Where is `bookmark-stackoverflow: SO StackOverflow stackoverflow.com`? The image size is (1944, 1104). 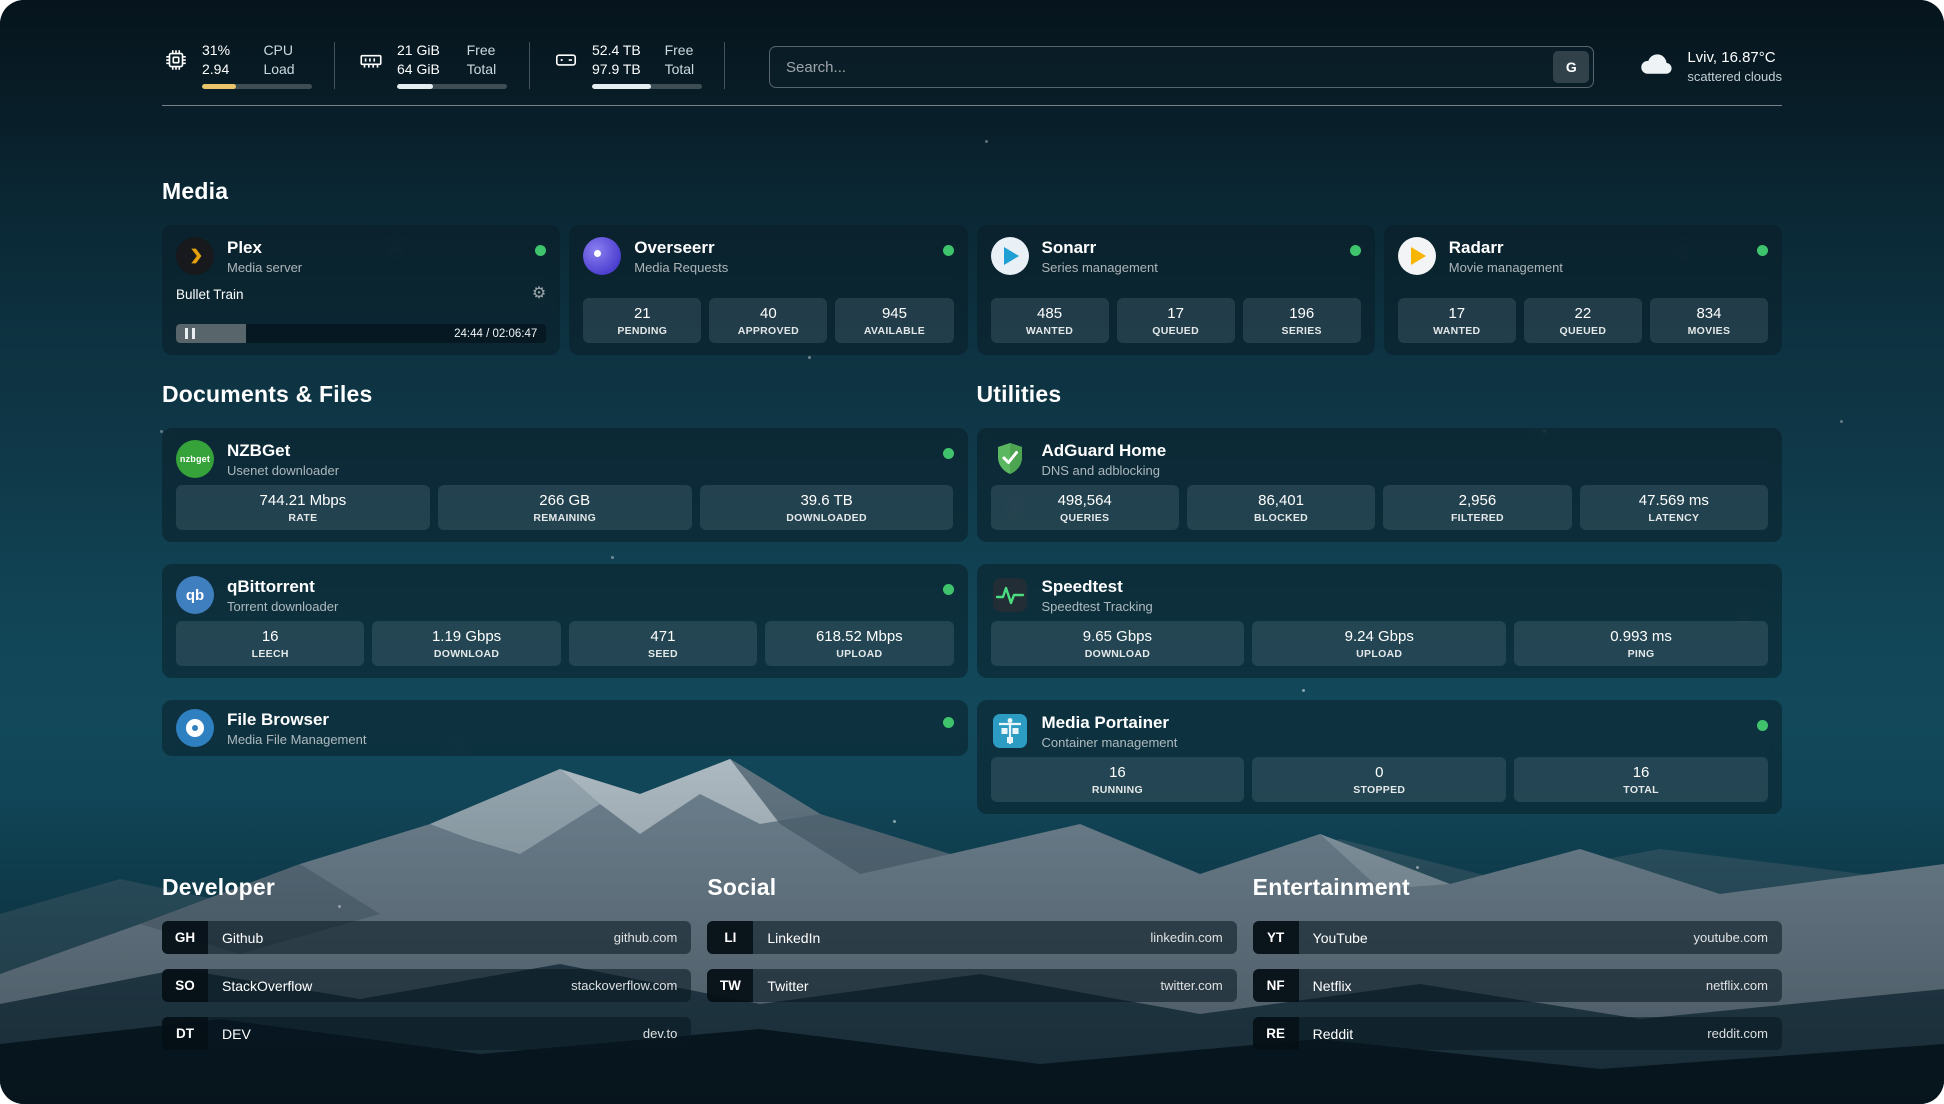 bookmark-stackoverflow: SO StackOverflow stackoverflow.com is located at coordinates (427, 985).